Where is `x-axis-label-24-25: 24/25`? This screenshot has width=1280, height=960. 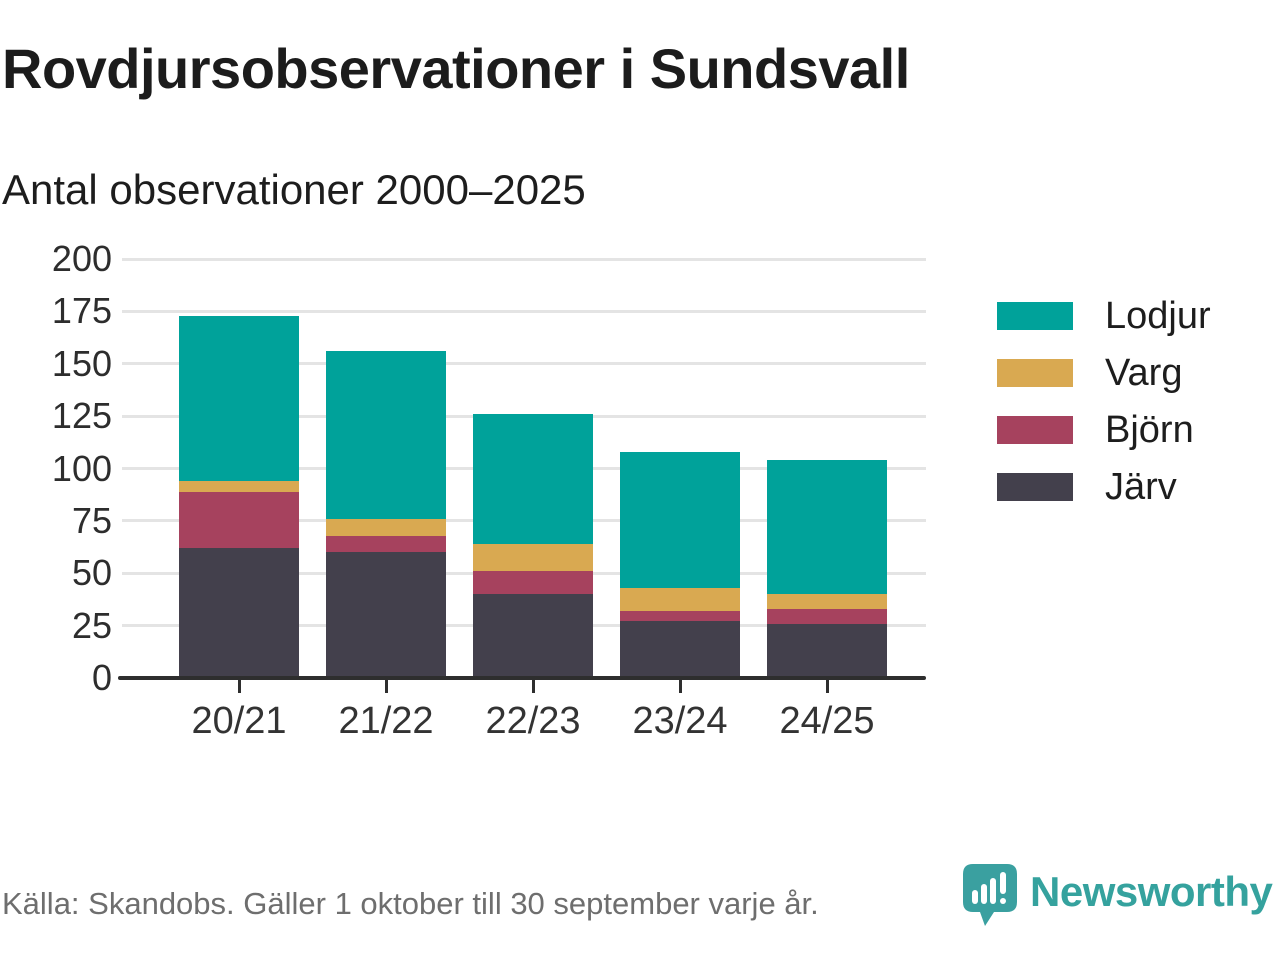 x-axis-label-24-25: 24/25 is located at coordinates (827, 721).